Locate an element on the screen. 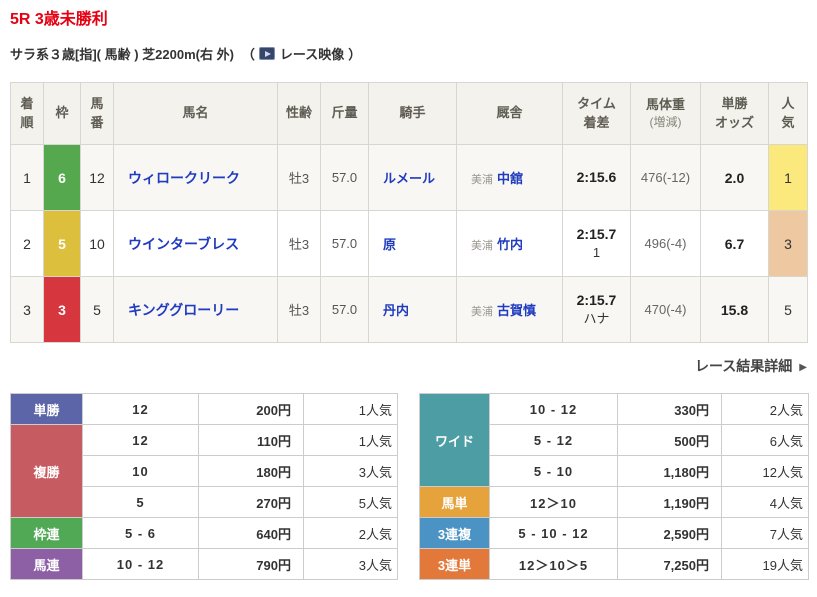 Image resolution: width=817 pixels, height=597 pixels. payout-popularity: 5人気 is located at coordinates (350, 502).